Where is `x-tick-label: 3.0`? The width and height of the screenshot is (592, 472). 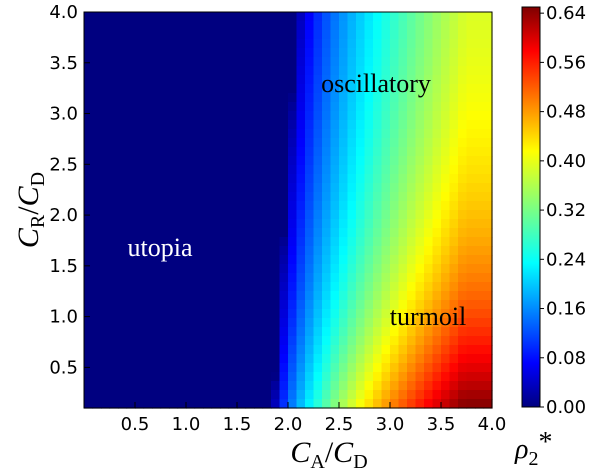
x-tick-label: 3.0 is located at coordinates (390, 424).